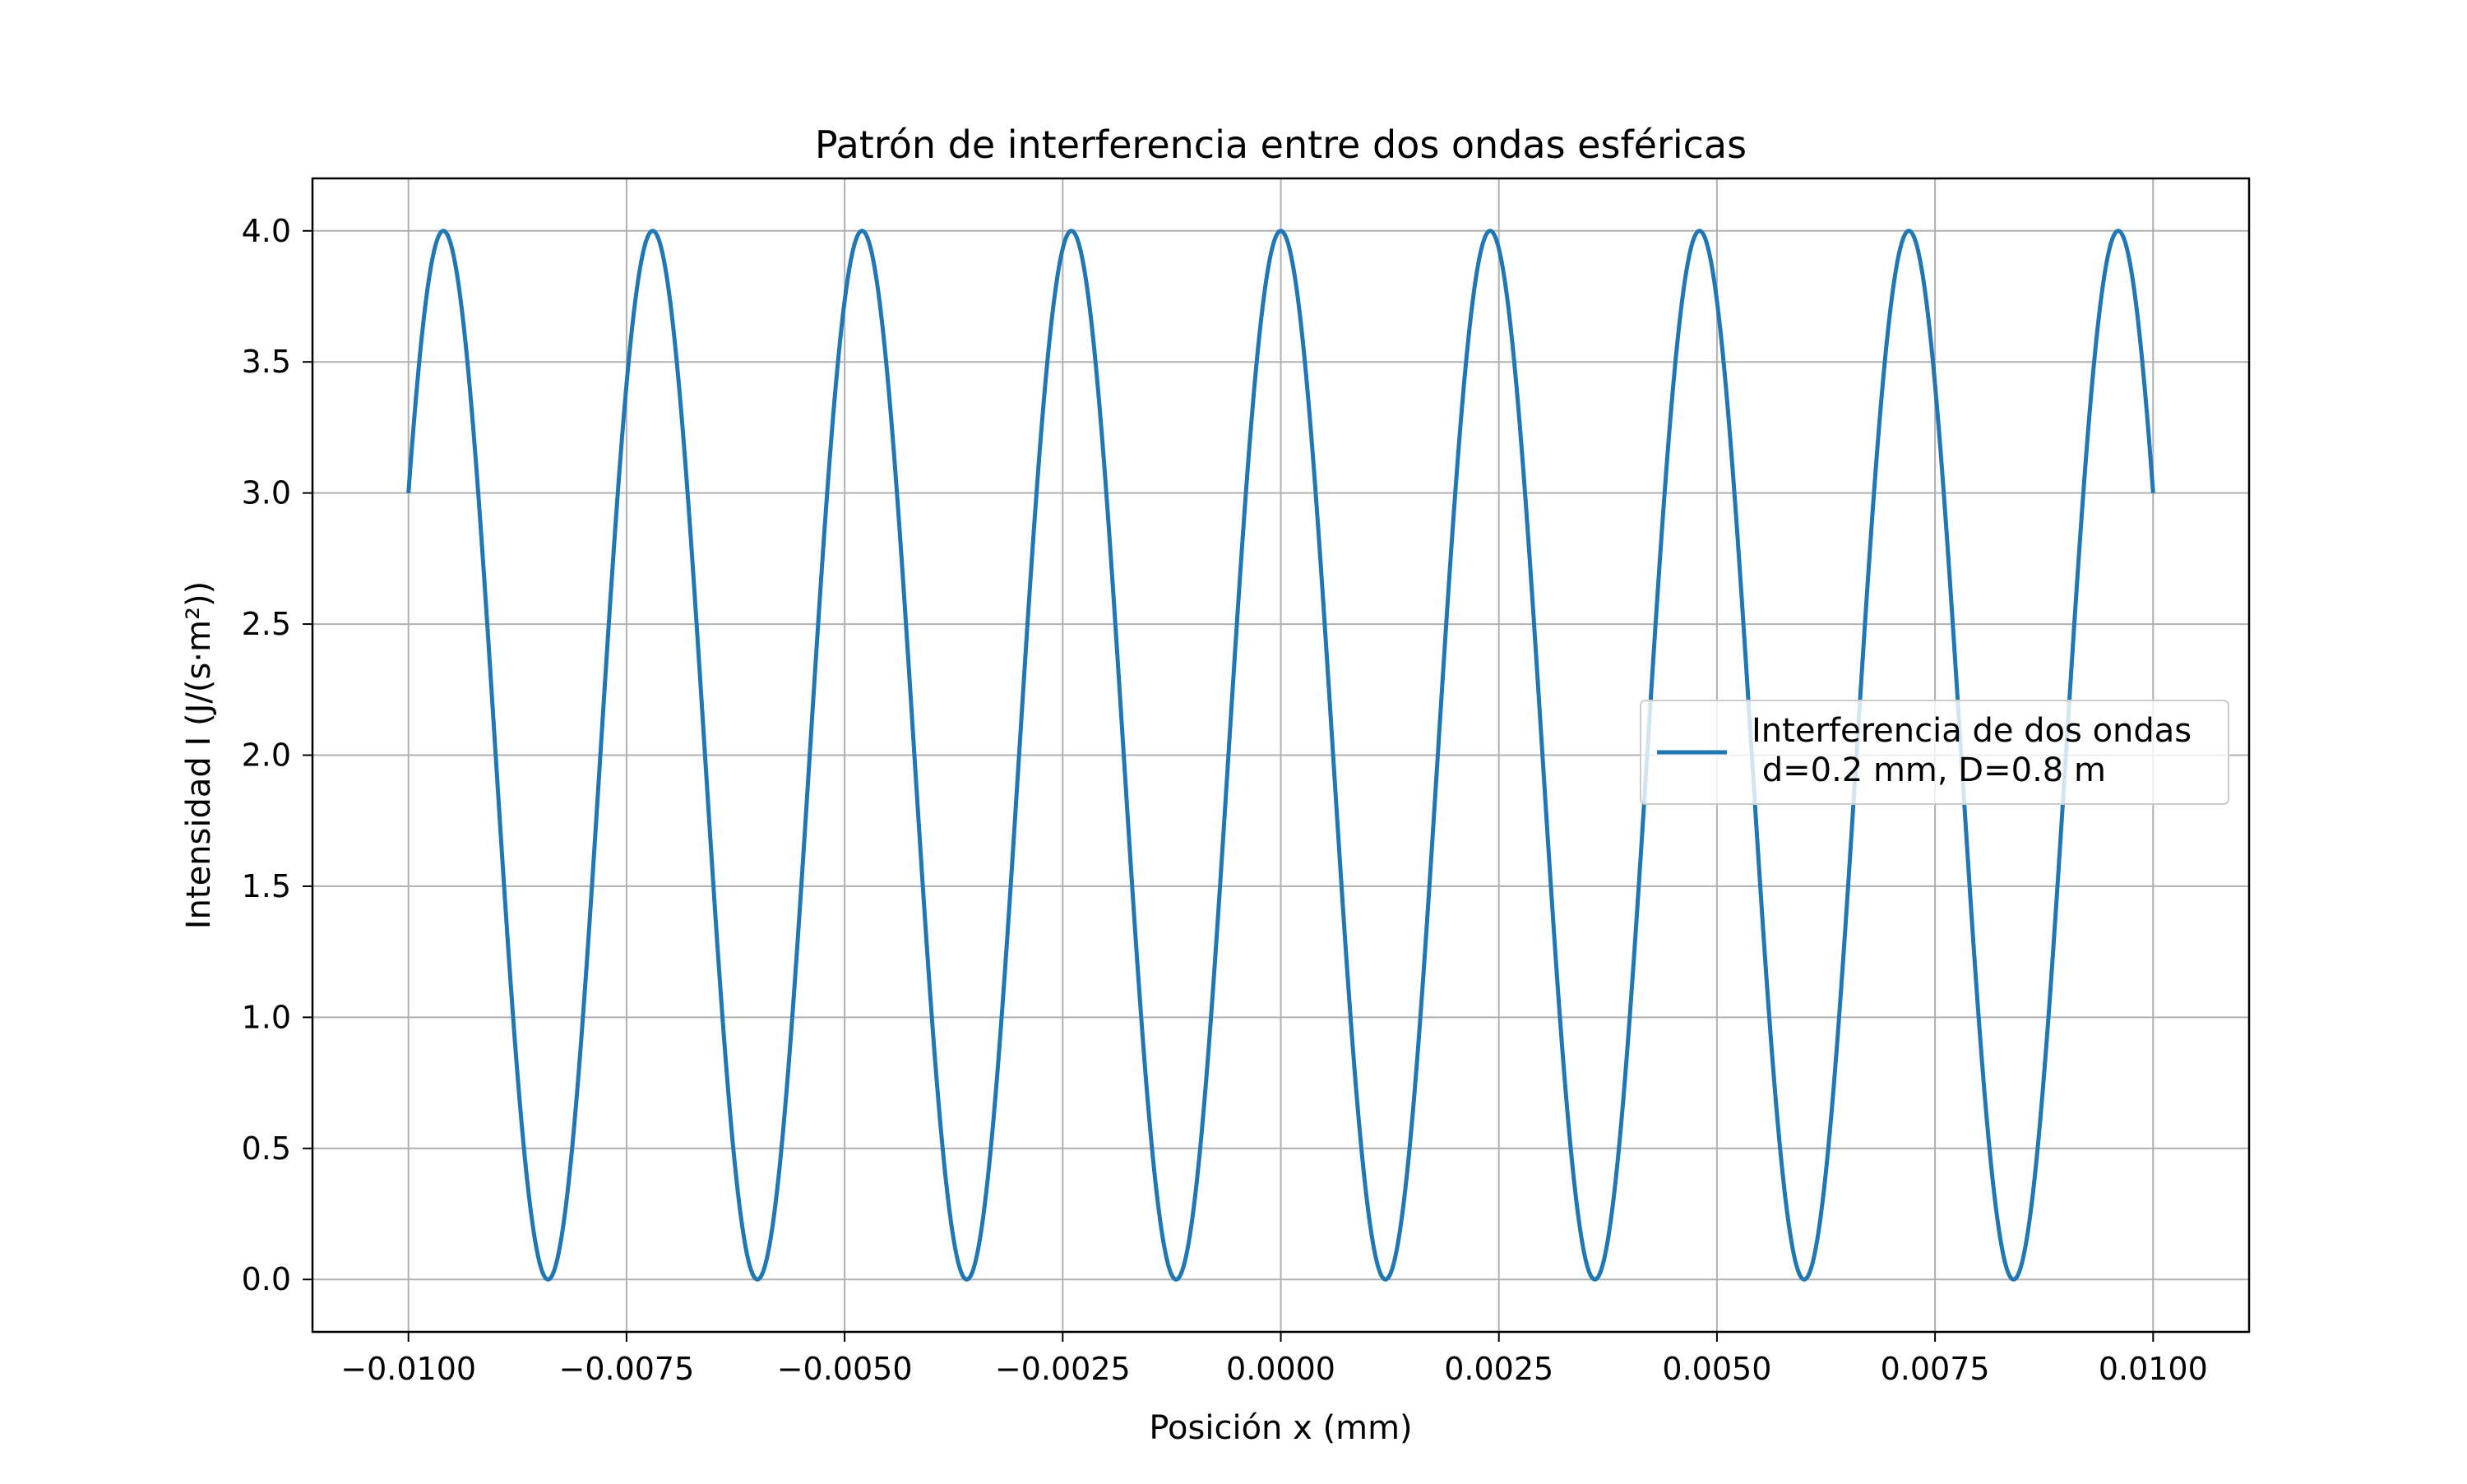 This screenshot has height=1484, width=2467. Describe the element at coordinates (1929, 770) in the screenshot. I see `legend-label-line: d=0.2 mm, D=0.8 m` at that location.